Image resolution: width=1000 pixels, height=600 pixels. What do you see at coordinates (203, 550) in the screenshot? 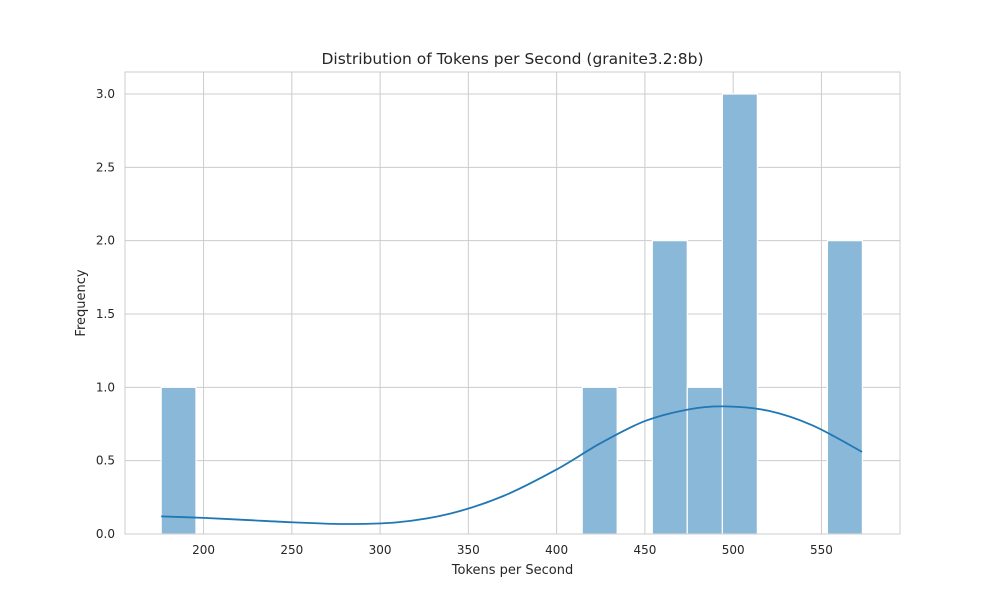
I see `x-tick-label: 200` at bounding box center [203, 550].